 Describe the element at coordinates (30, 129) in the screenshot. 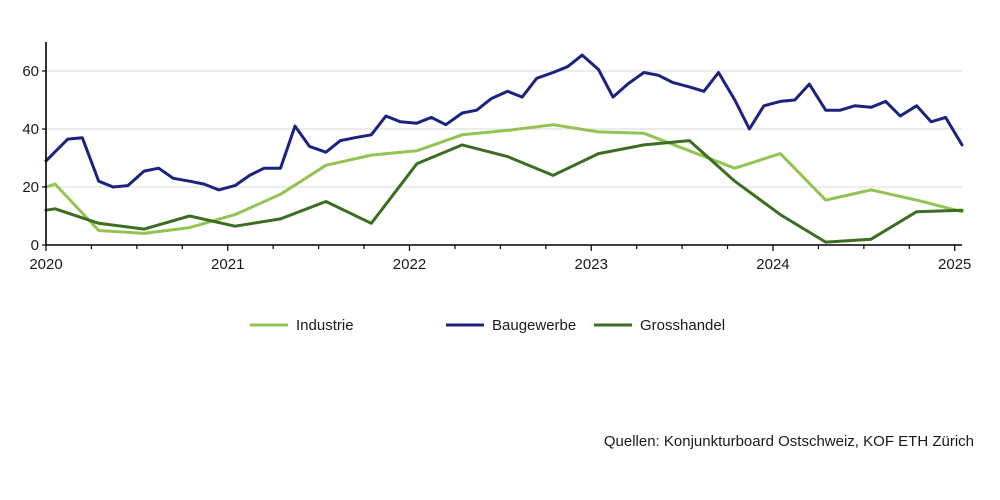

I see `y-tick-label: 40` at that location.